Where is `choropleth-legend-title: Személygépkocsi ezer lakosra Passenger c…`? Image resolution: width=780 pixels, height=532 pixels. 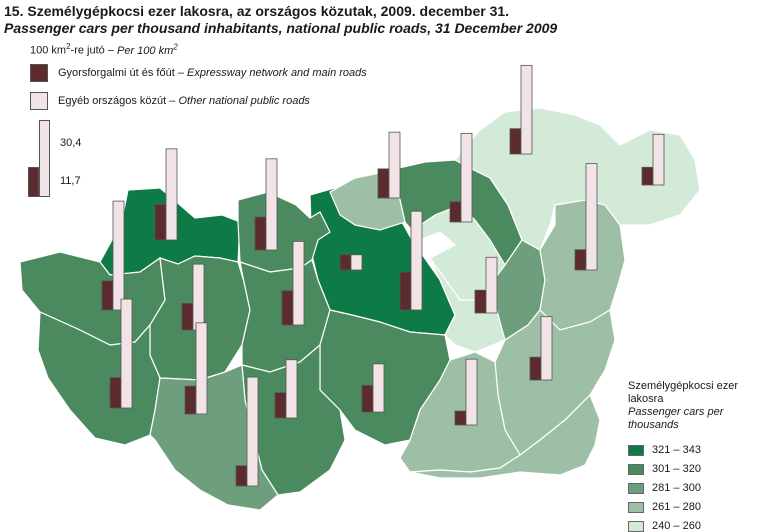 choropleth-legend-title: Személygépkocsi ezer lakosra Passenger c… is located at coordinates (683, 405).